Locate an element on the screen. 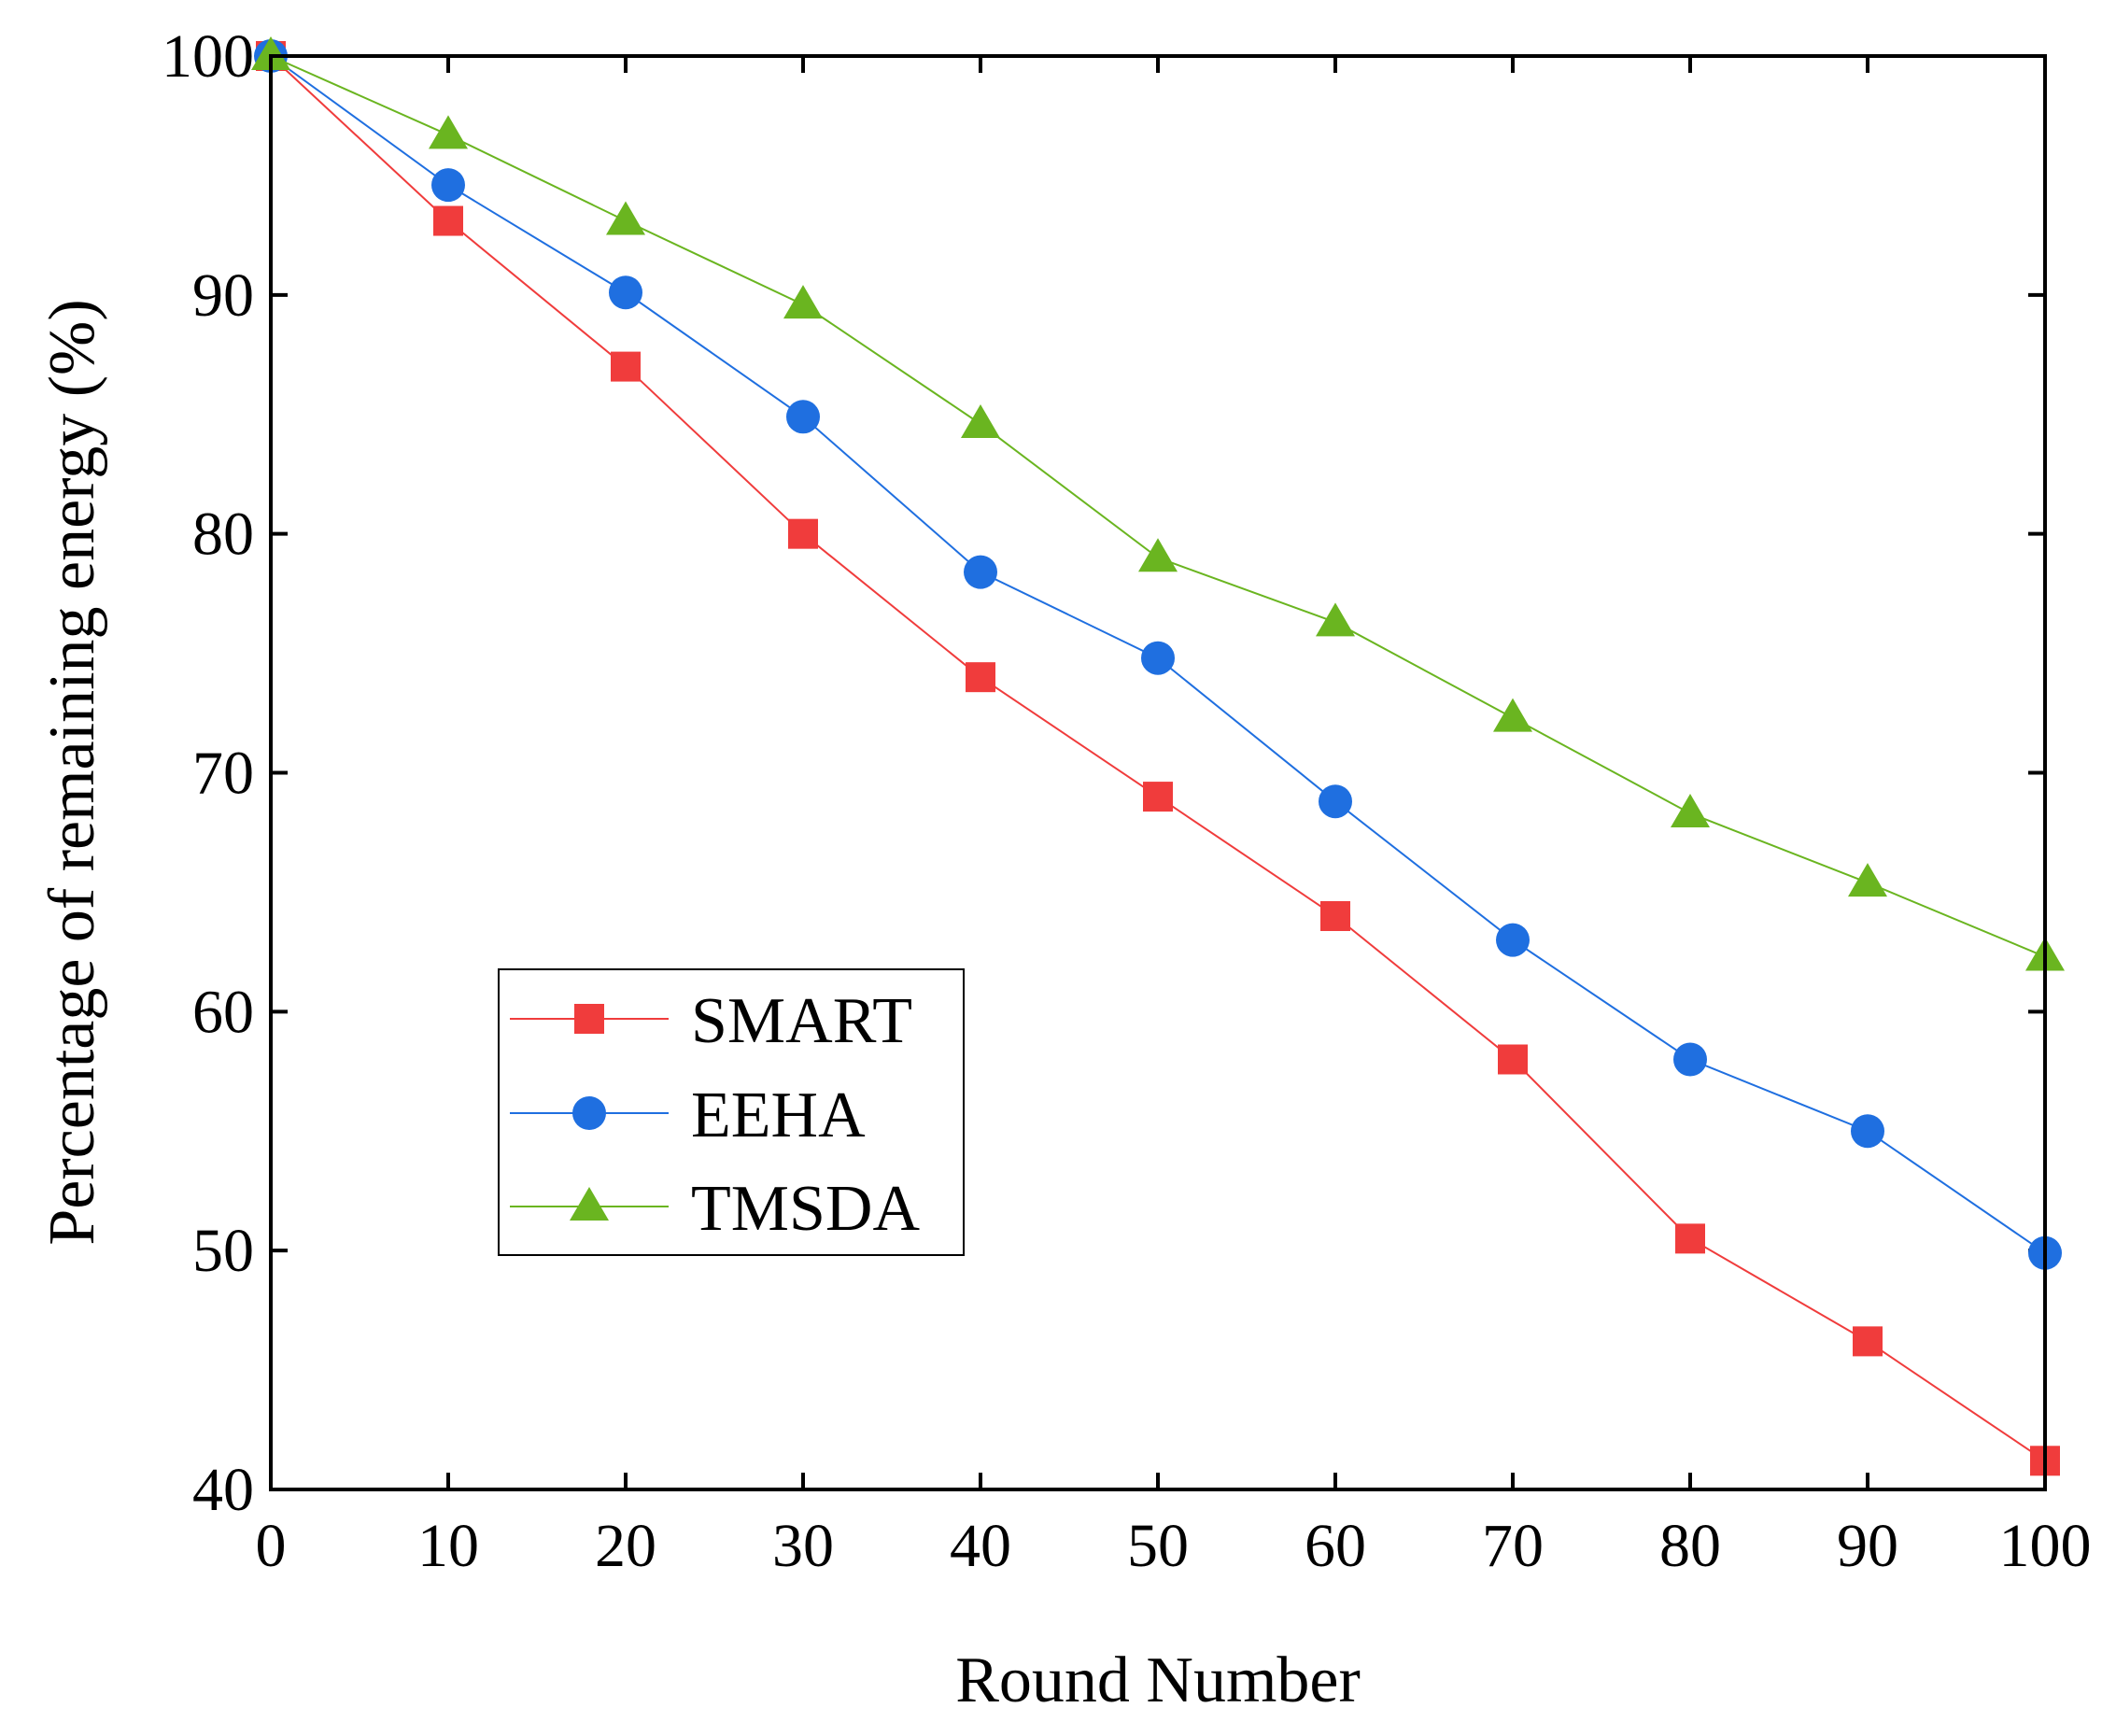  x-tick-label: 100 is located at coordinates (2045, 1546).